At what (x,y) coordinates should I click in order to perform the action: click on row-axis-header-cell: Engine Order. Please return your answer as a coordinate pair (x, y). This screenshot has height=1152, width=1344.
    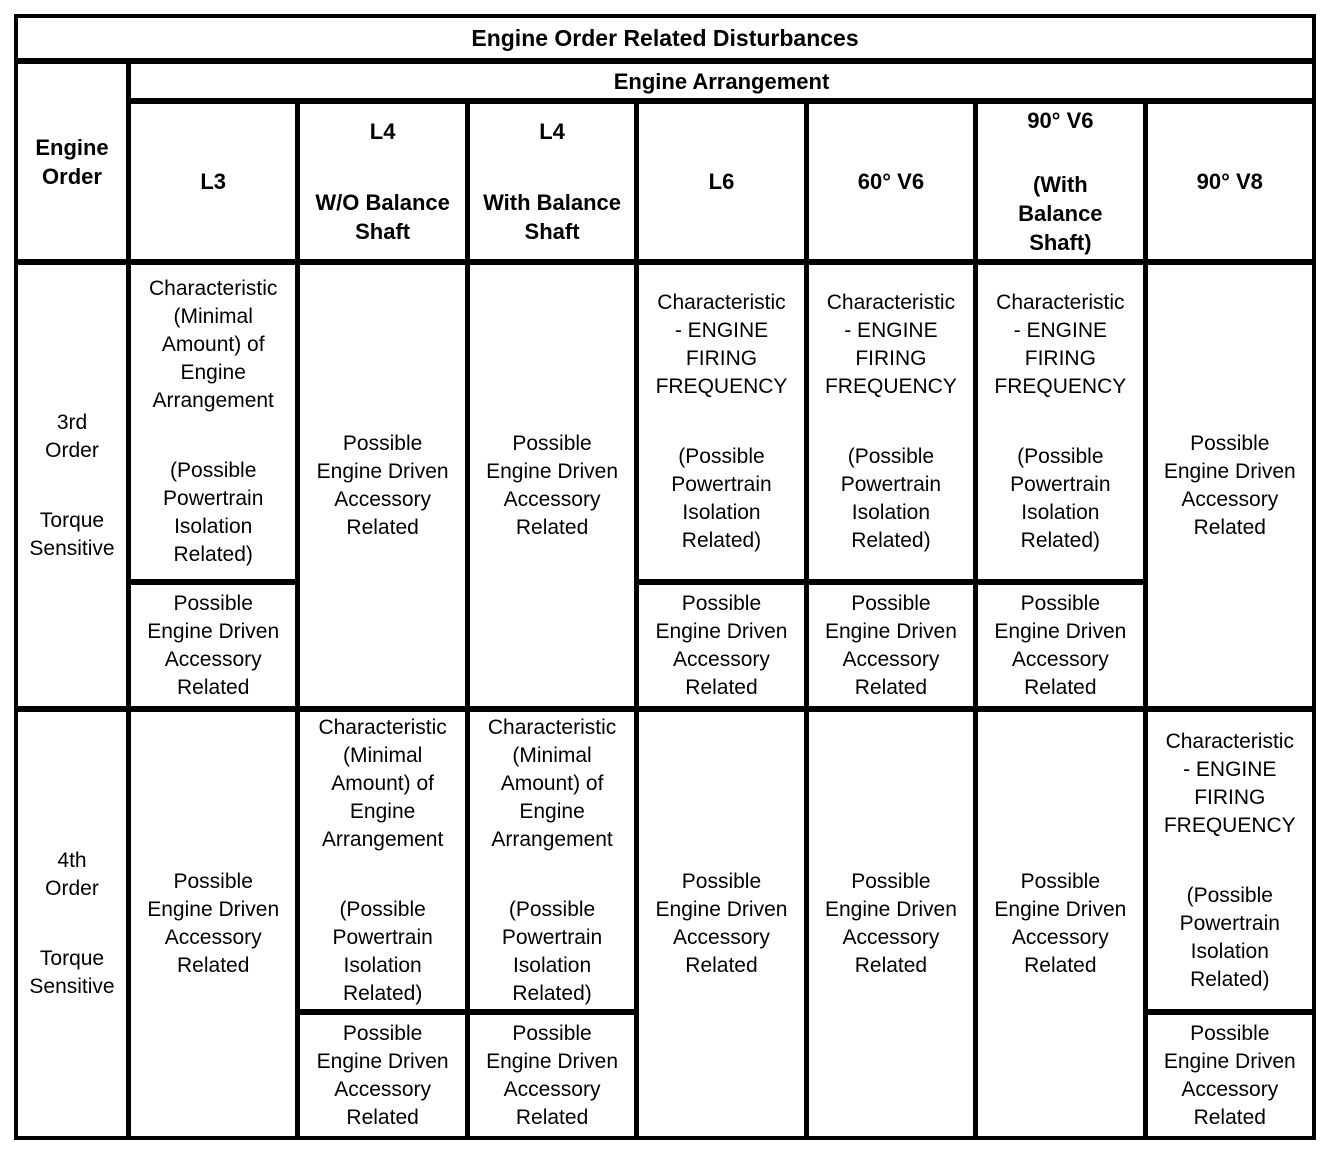
    Looking at the image, I should click on (72, 161).